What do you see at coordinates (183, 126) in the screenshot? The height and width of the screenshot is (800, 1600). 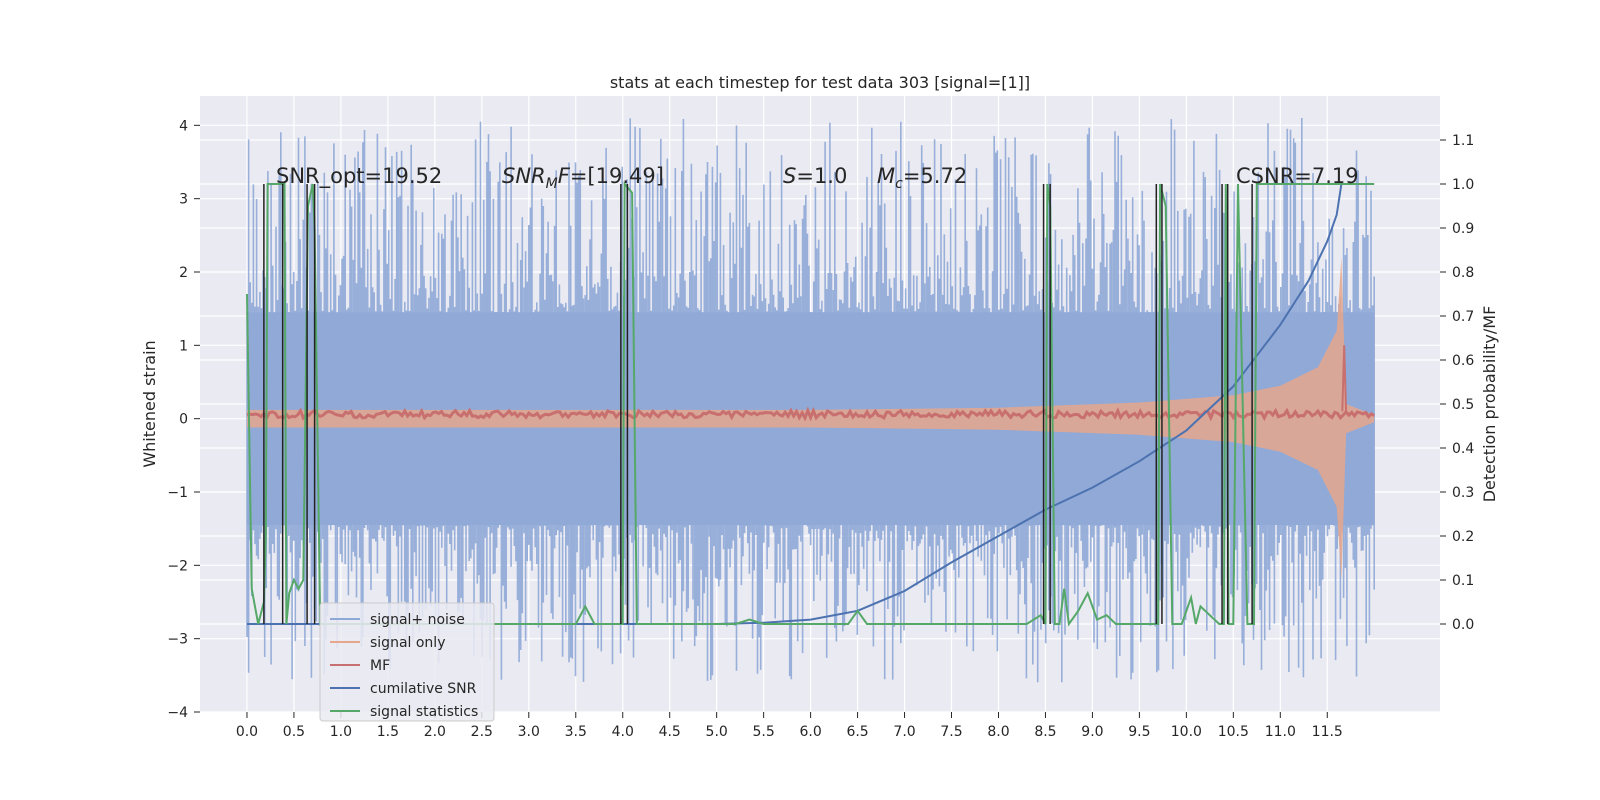 I see `y-tick-label-left: 4` at bounding box center [183, 126].